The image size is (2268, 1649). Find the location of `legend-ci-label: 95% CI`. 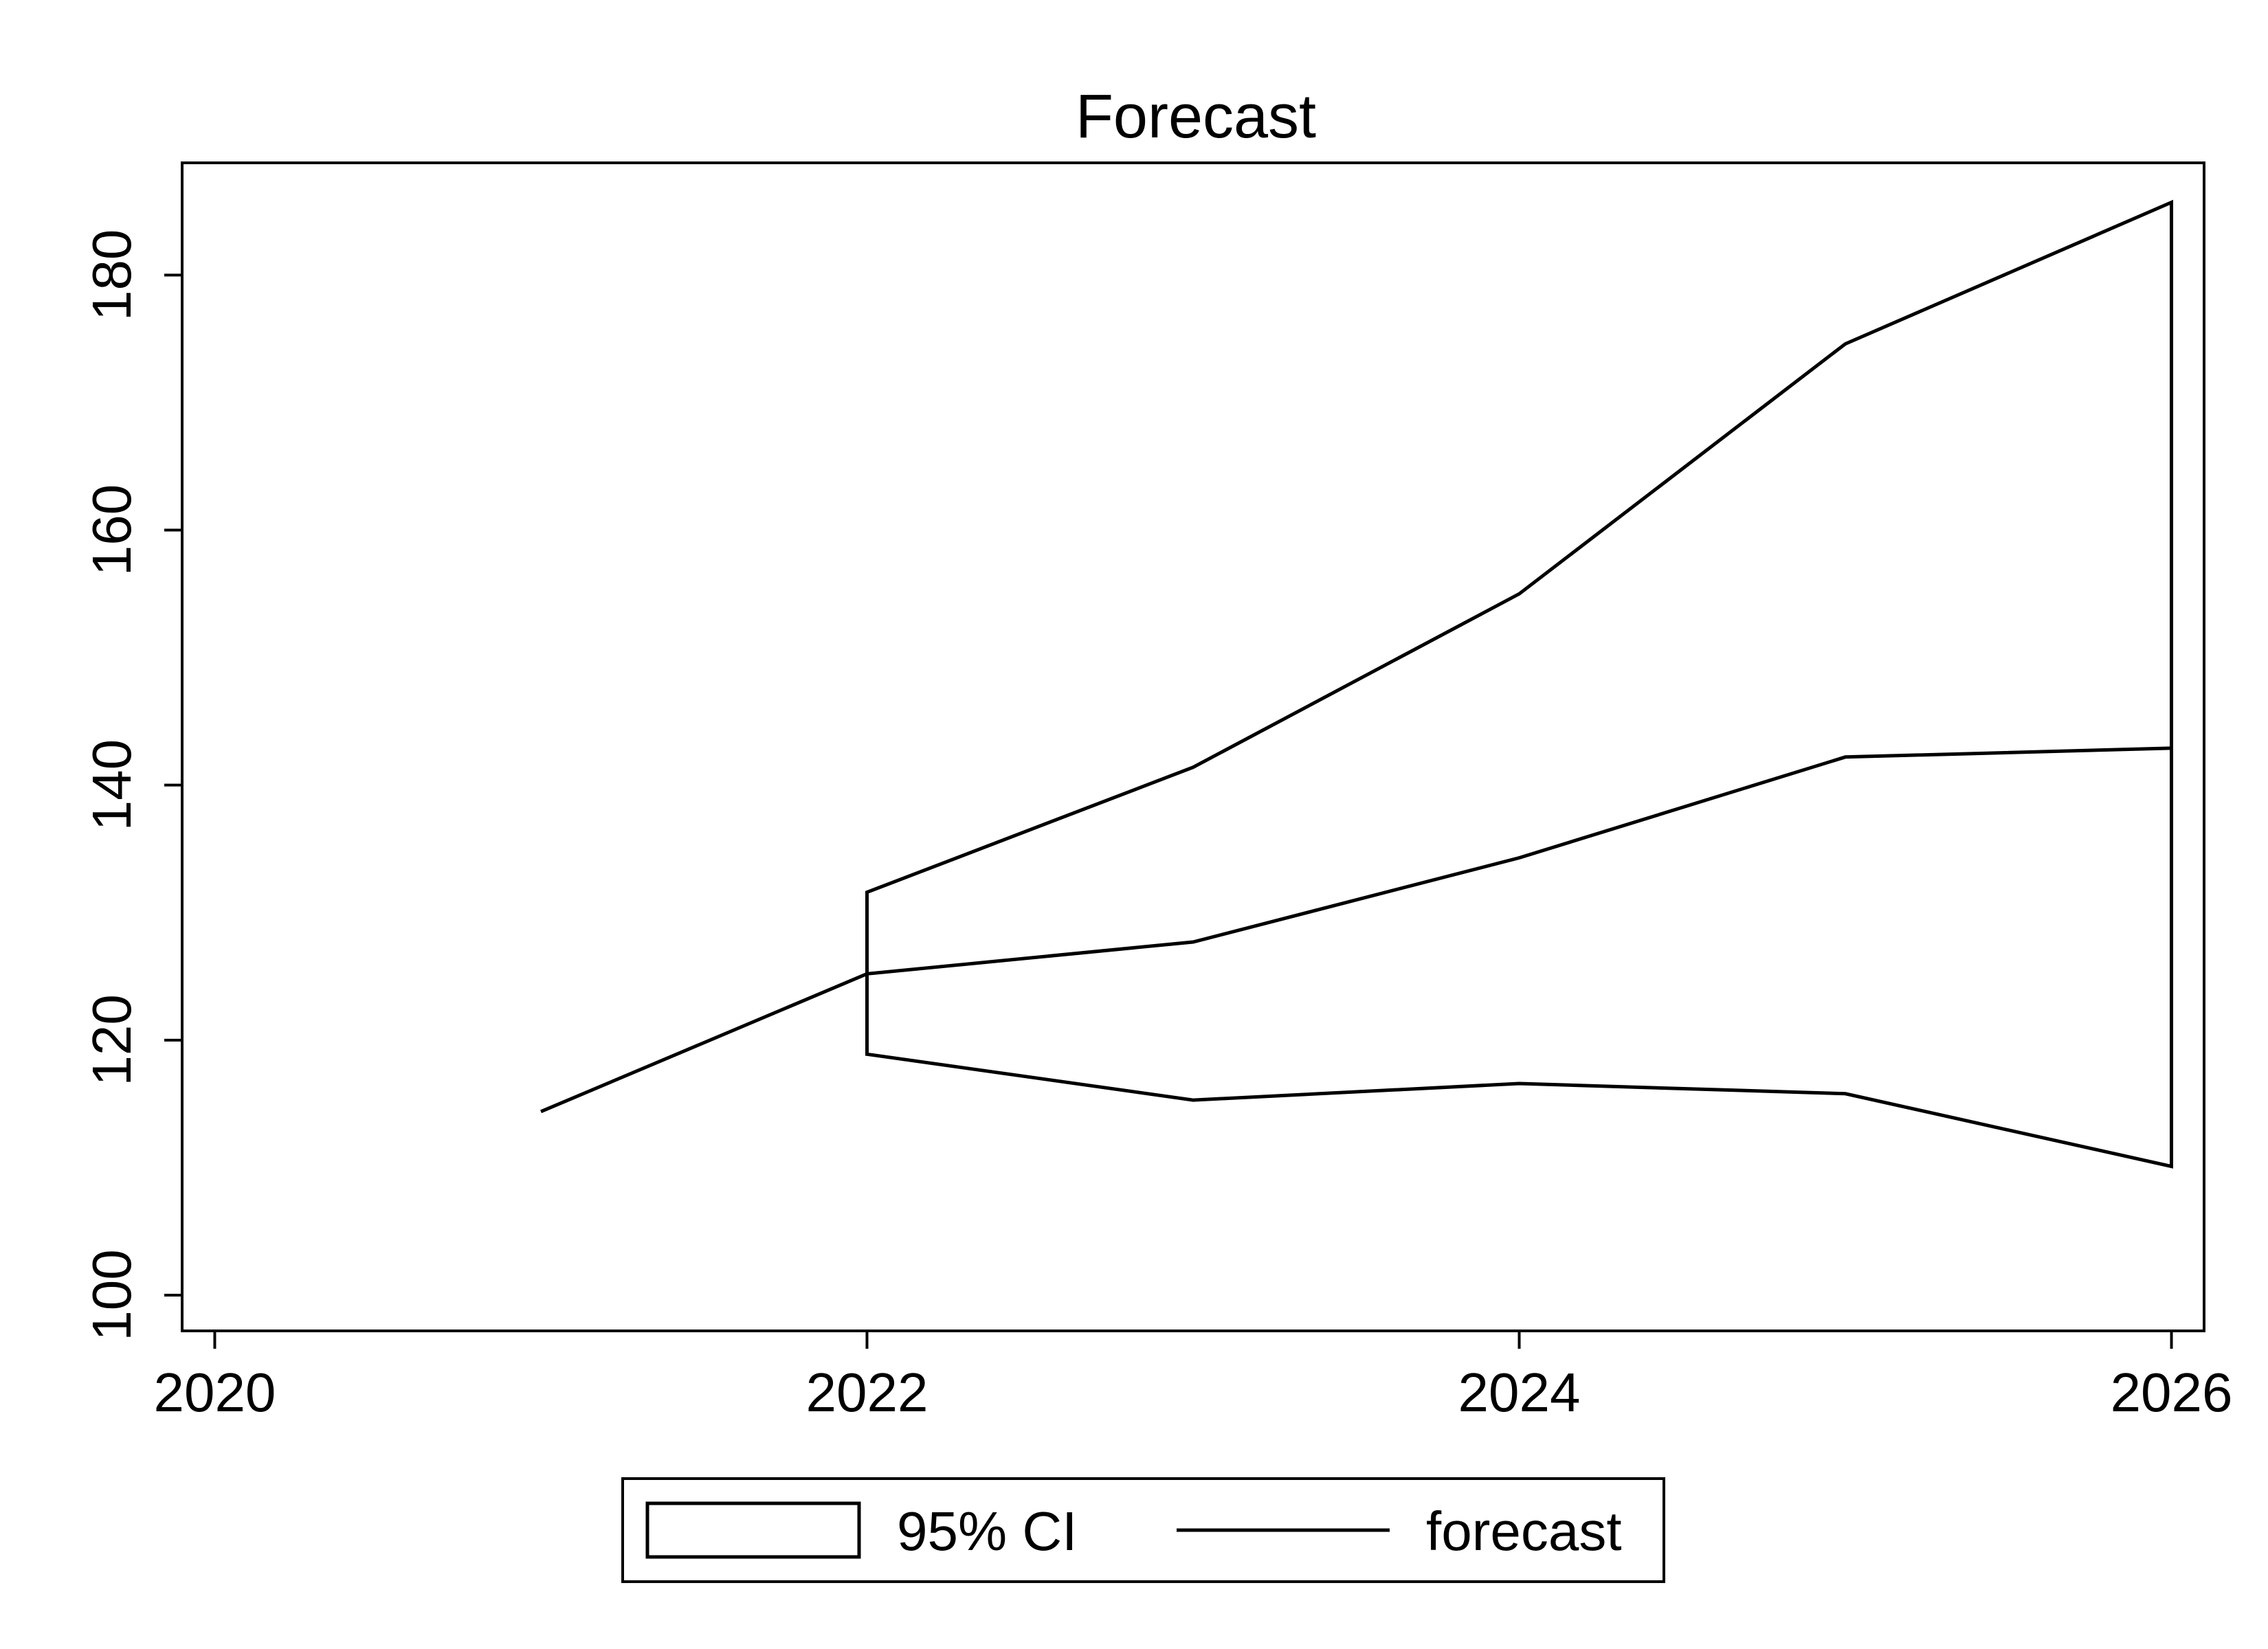

legend-ci-label: 95% CI is located at coordinates (987, 1532).